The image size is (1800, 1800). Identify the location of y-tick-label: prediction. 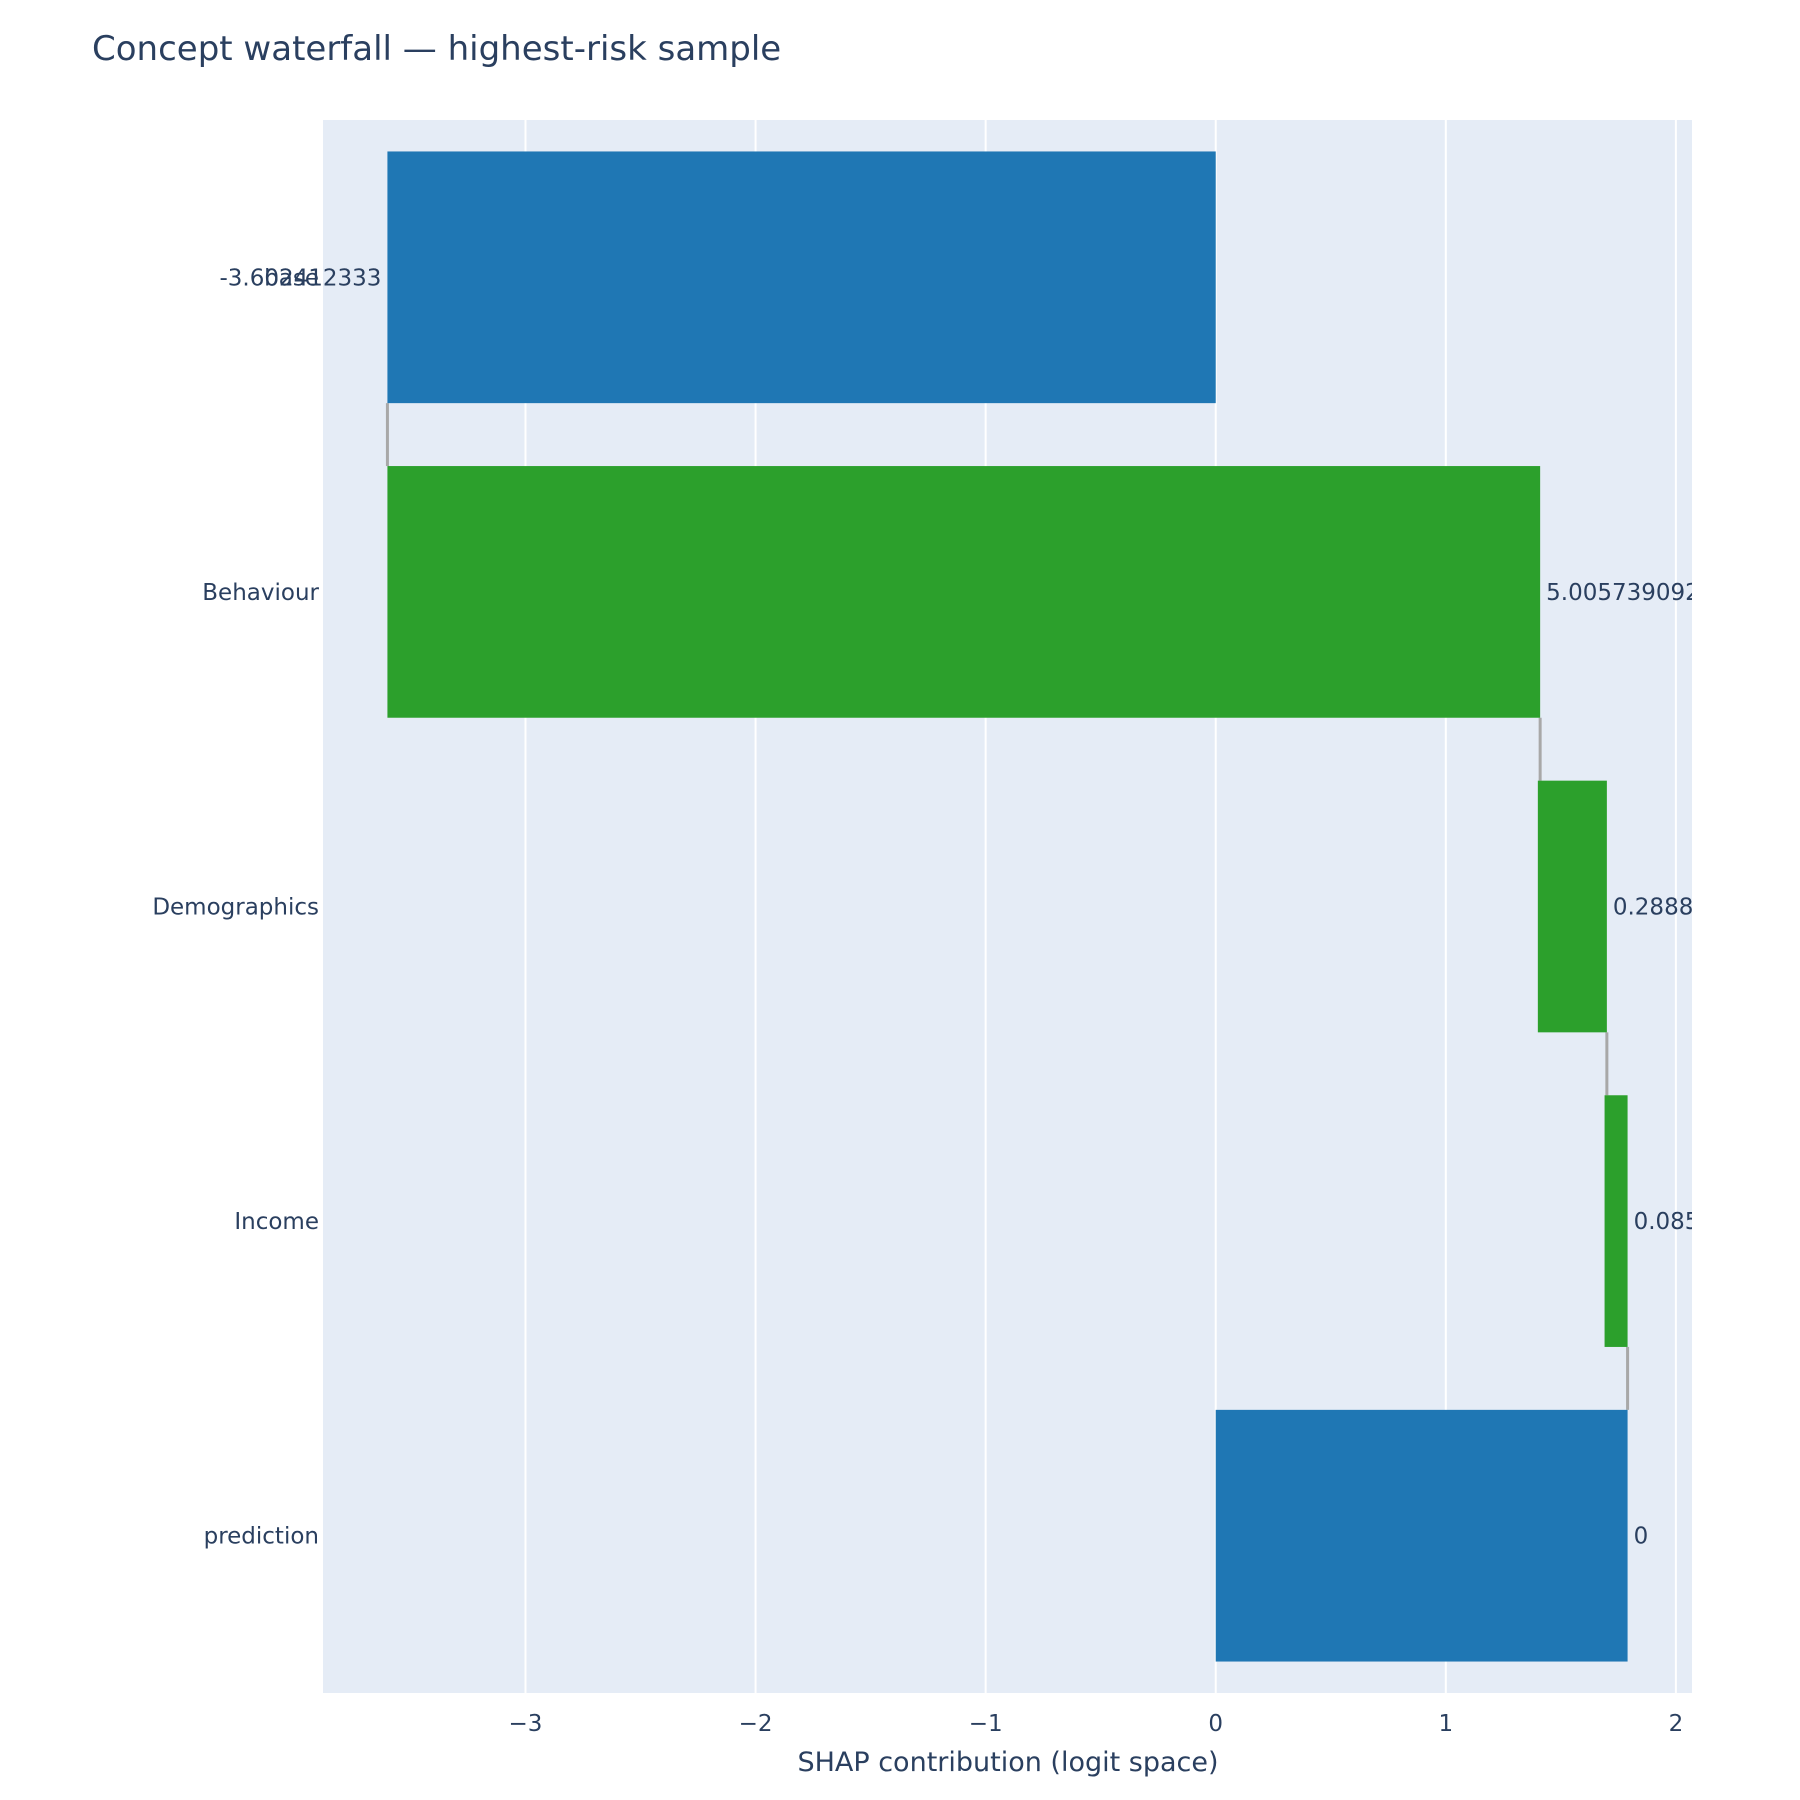
(261, 1537).